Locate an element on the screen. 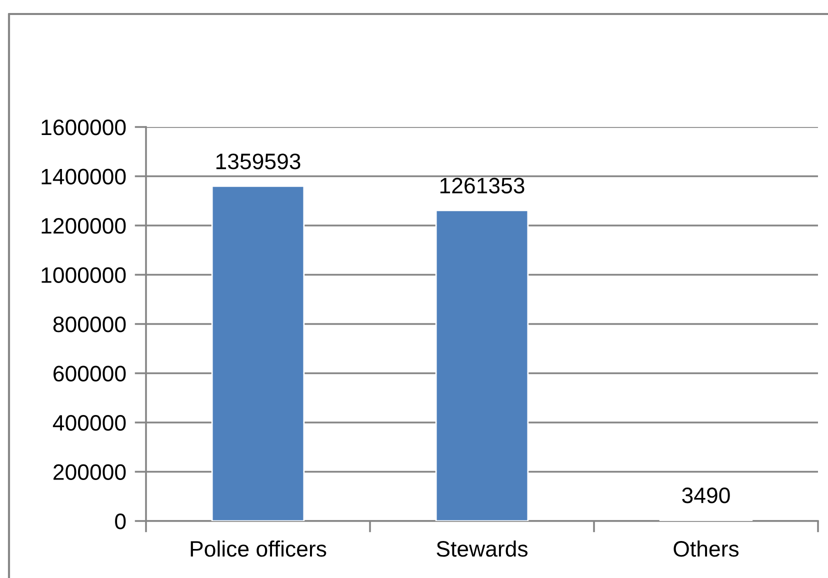  x-tick-label: Others is located at coordinates (706, 548).